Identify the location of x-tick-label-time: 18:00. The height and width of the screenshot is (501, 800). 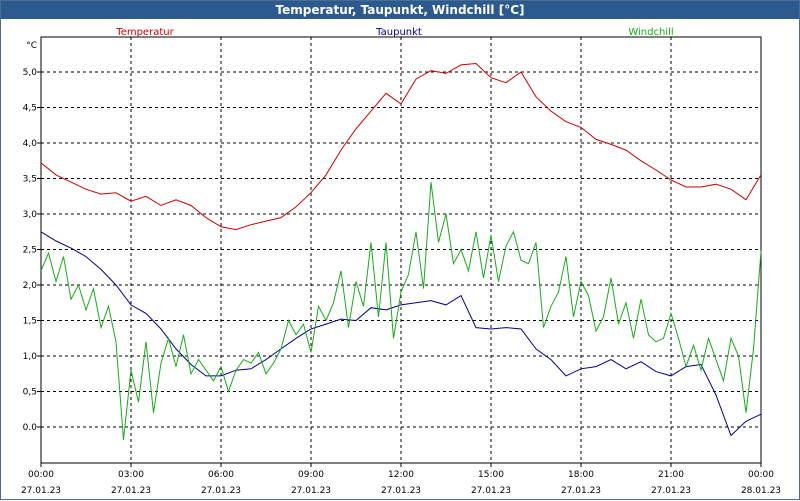
(581, 475).